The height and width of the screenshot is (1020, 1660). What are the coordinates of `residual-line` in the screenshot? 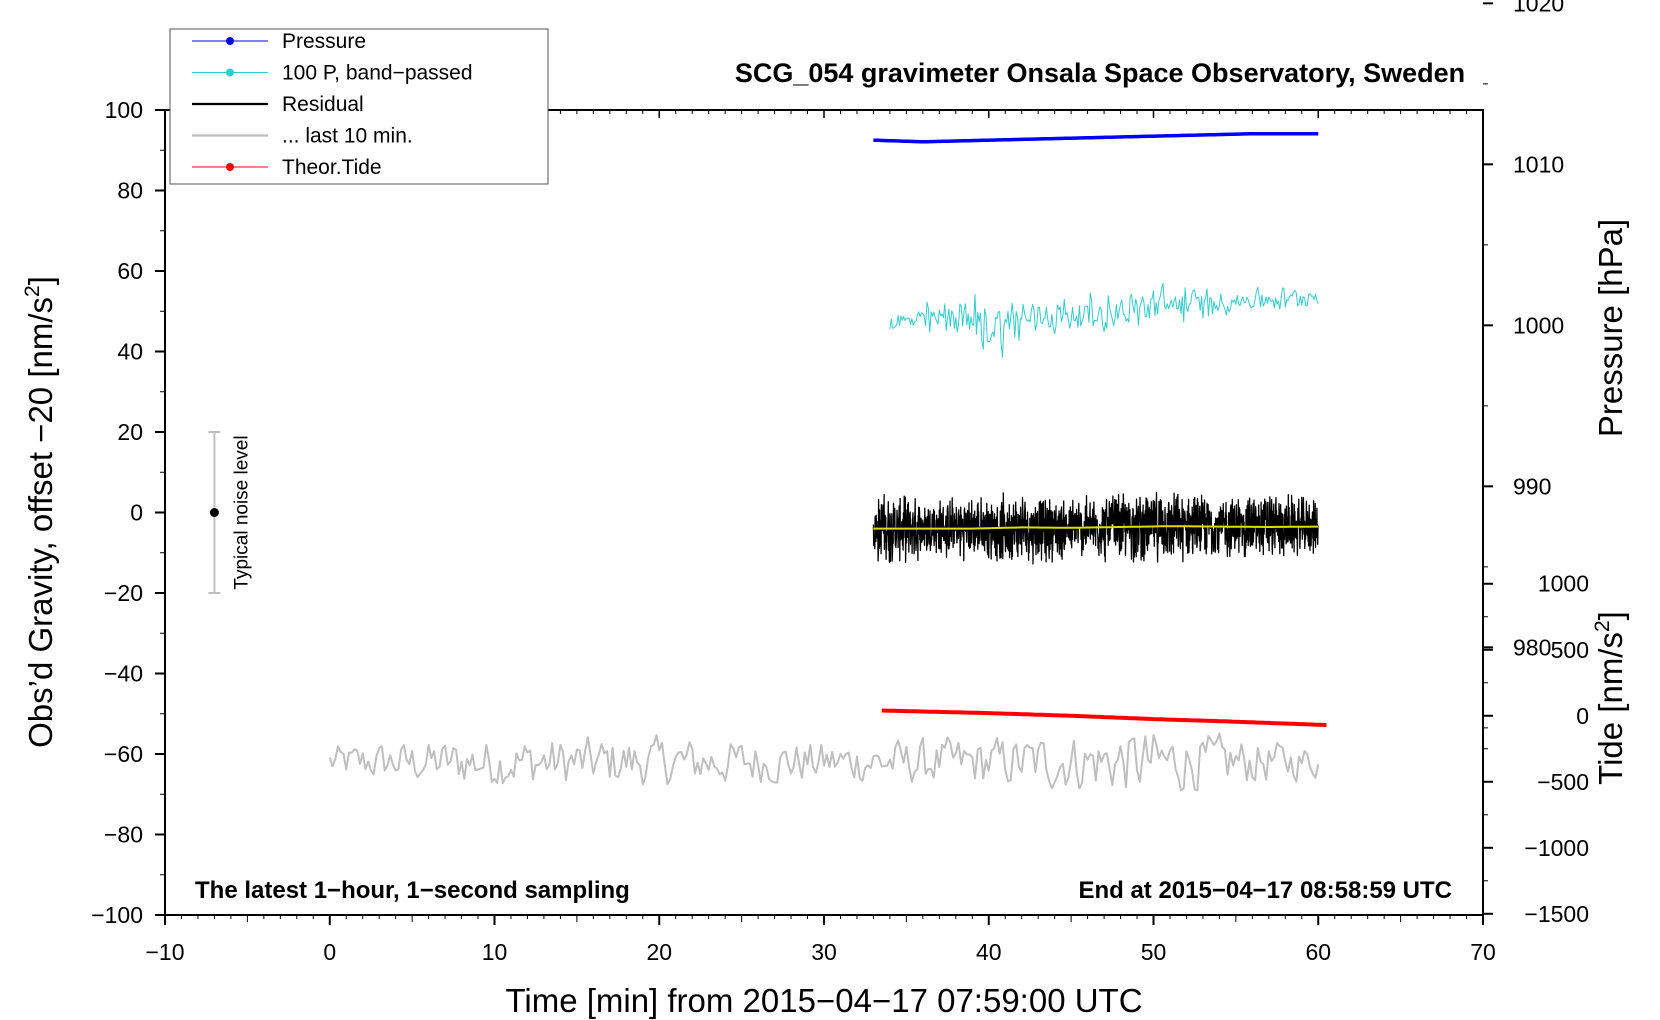 It's located at (1095, 528).